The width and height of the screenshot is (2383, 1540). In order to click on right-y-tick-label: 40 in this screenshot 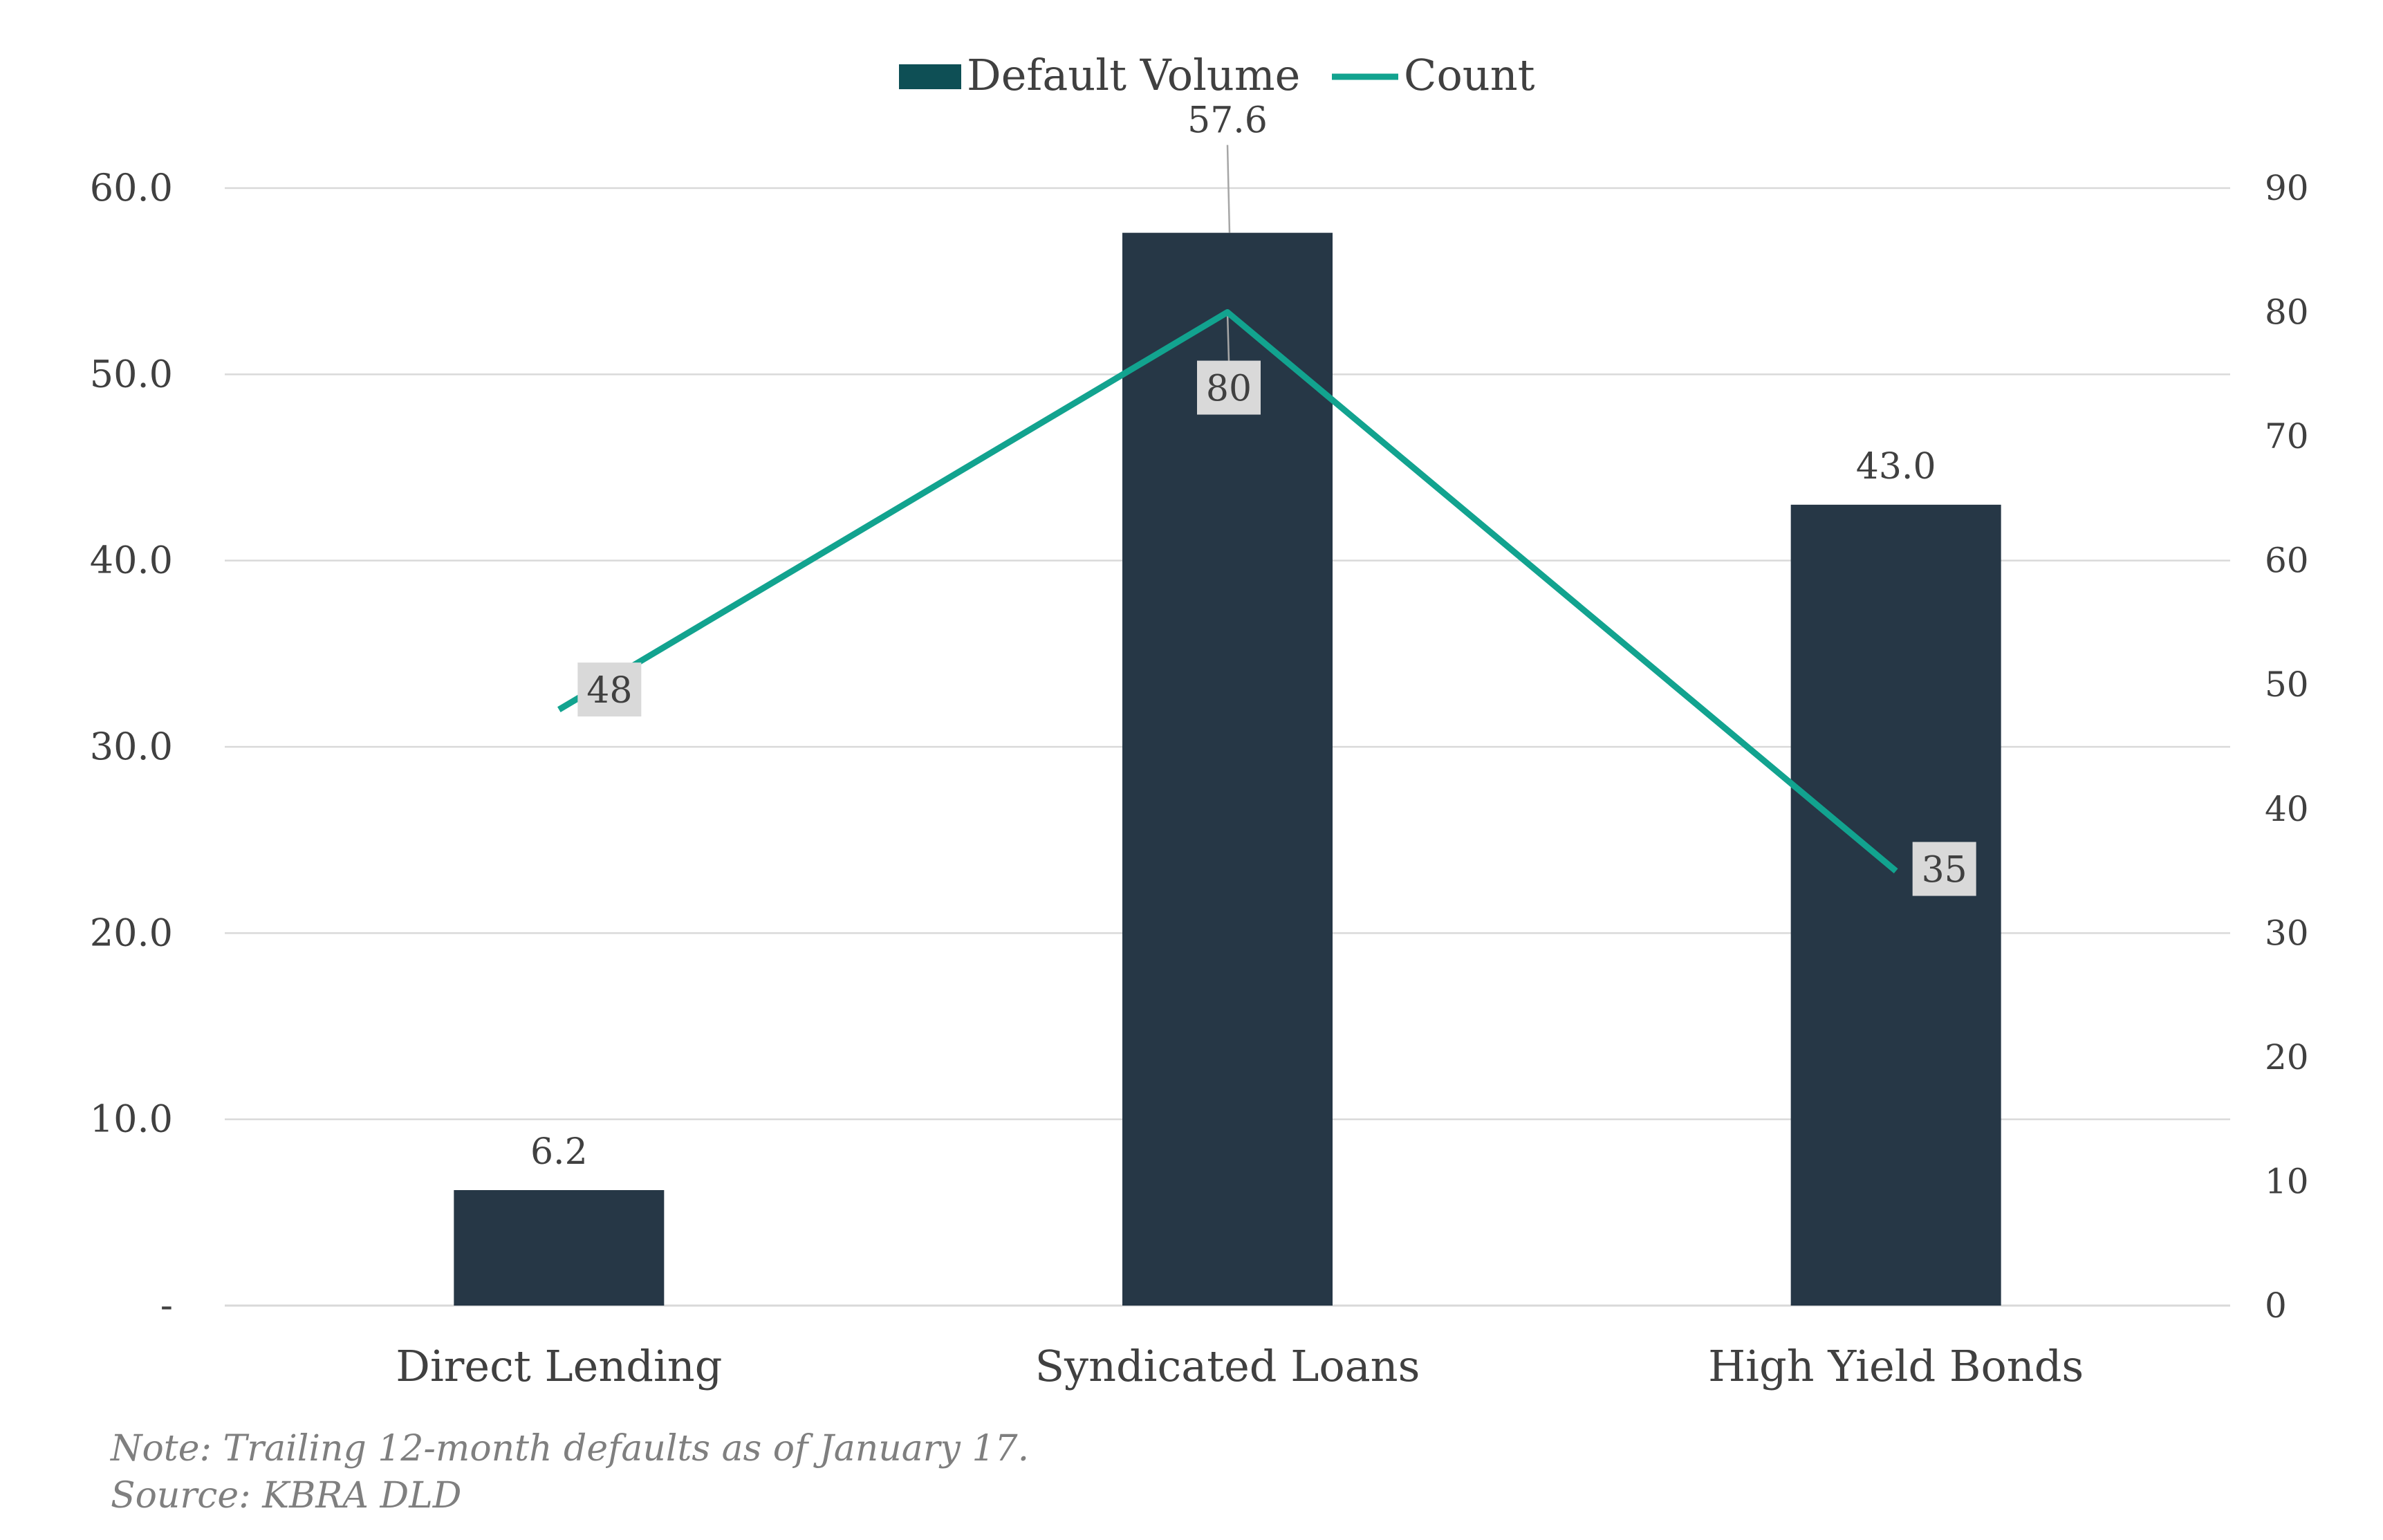, I will do `click(2287, 809)`.